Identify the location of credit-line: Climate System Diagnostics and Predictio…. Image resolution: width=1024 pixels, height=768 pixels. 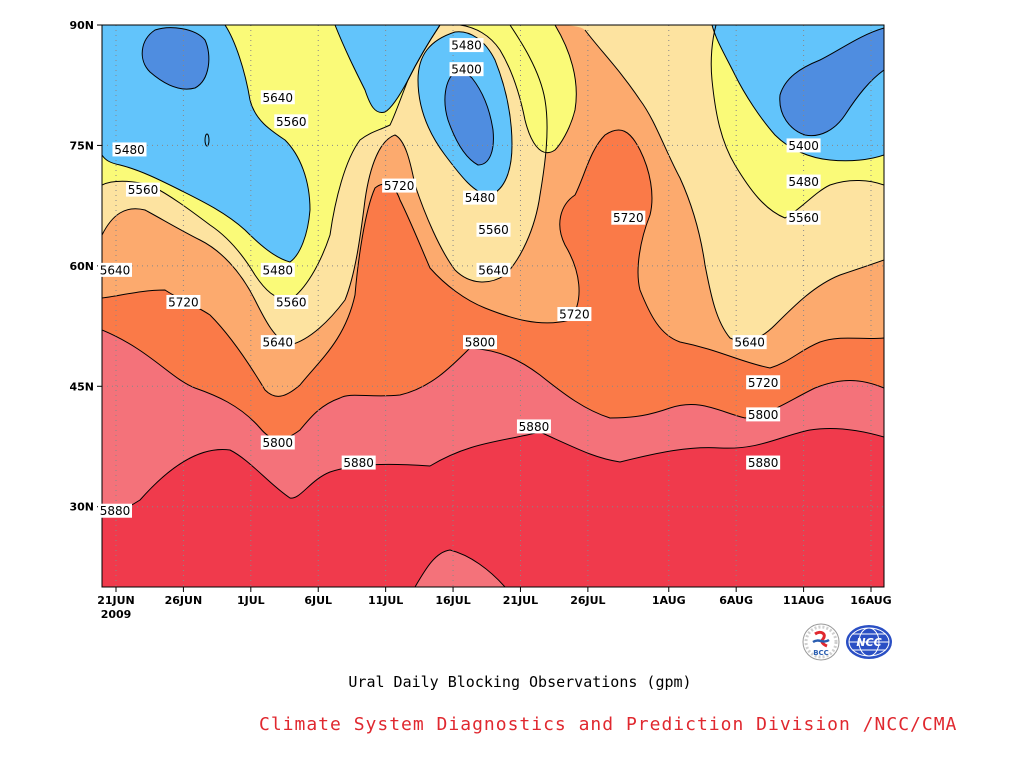
(608, 724).